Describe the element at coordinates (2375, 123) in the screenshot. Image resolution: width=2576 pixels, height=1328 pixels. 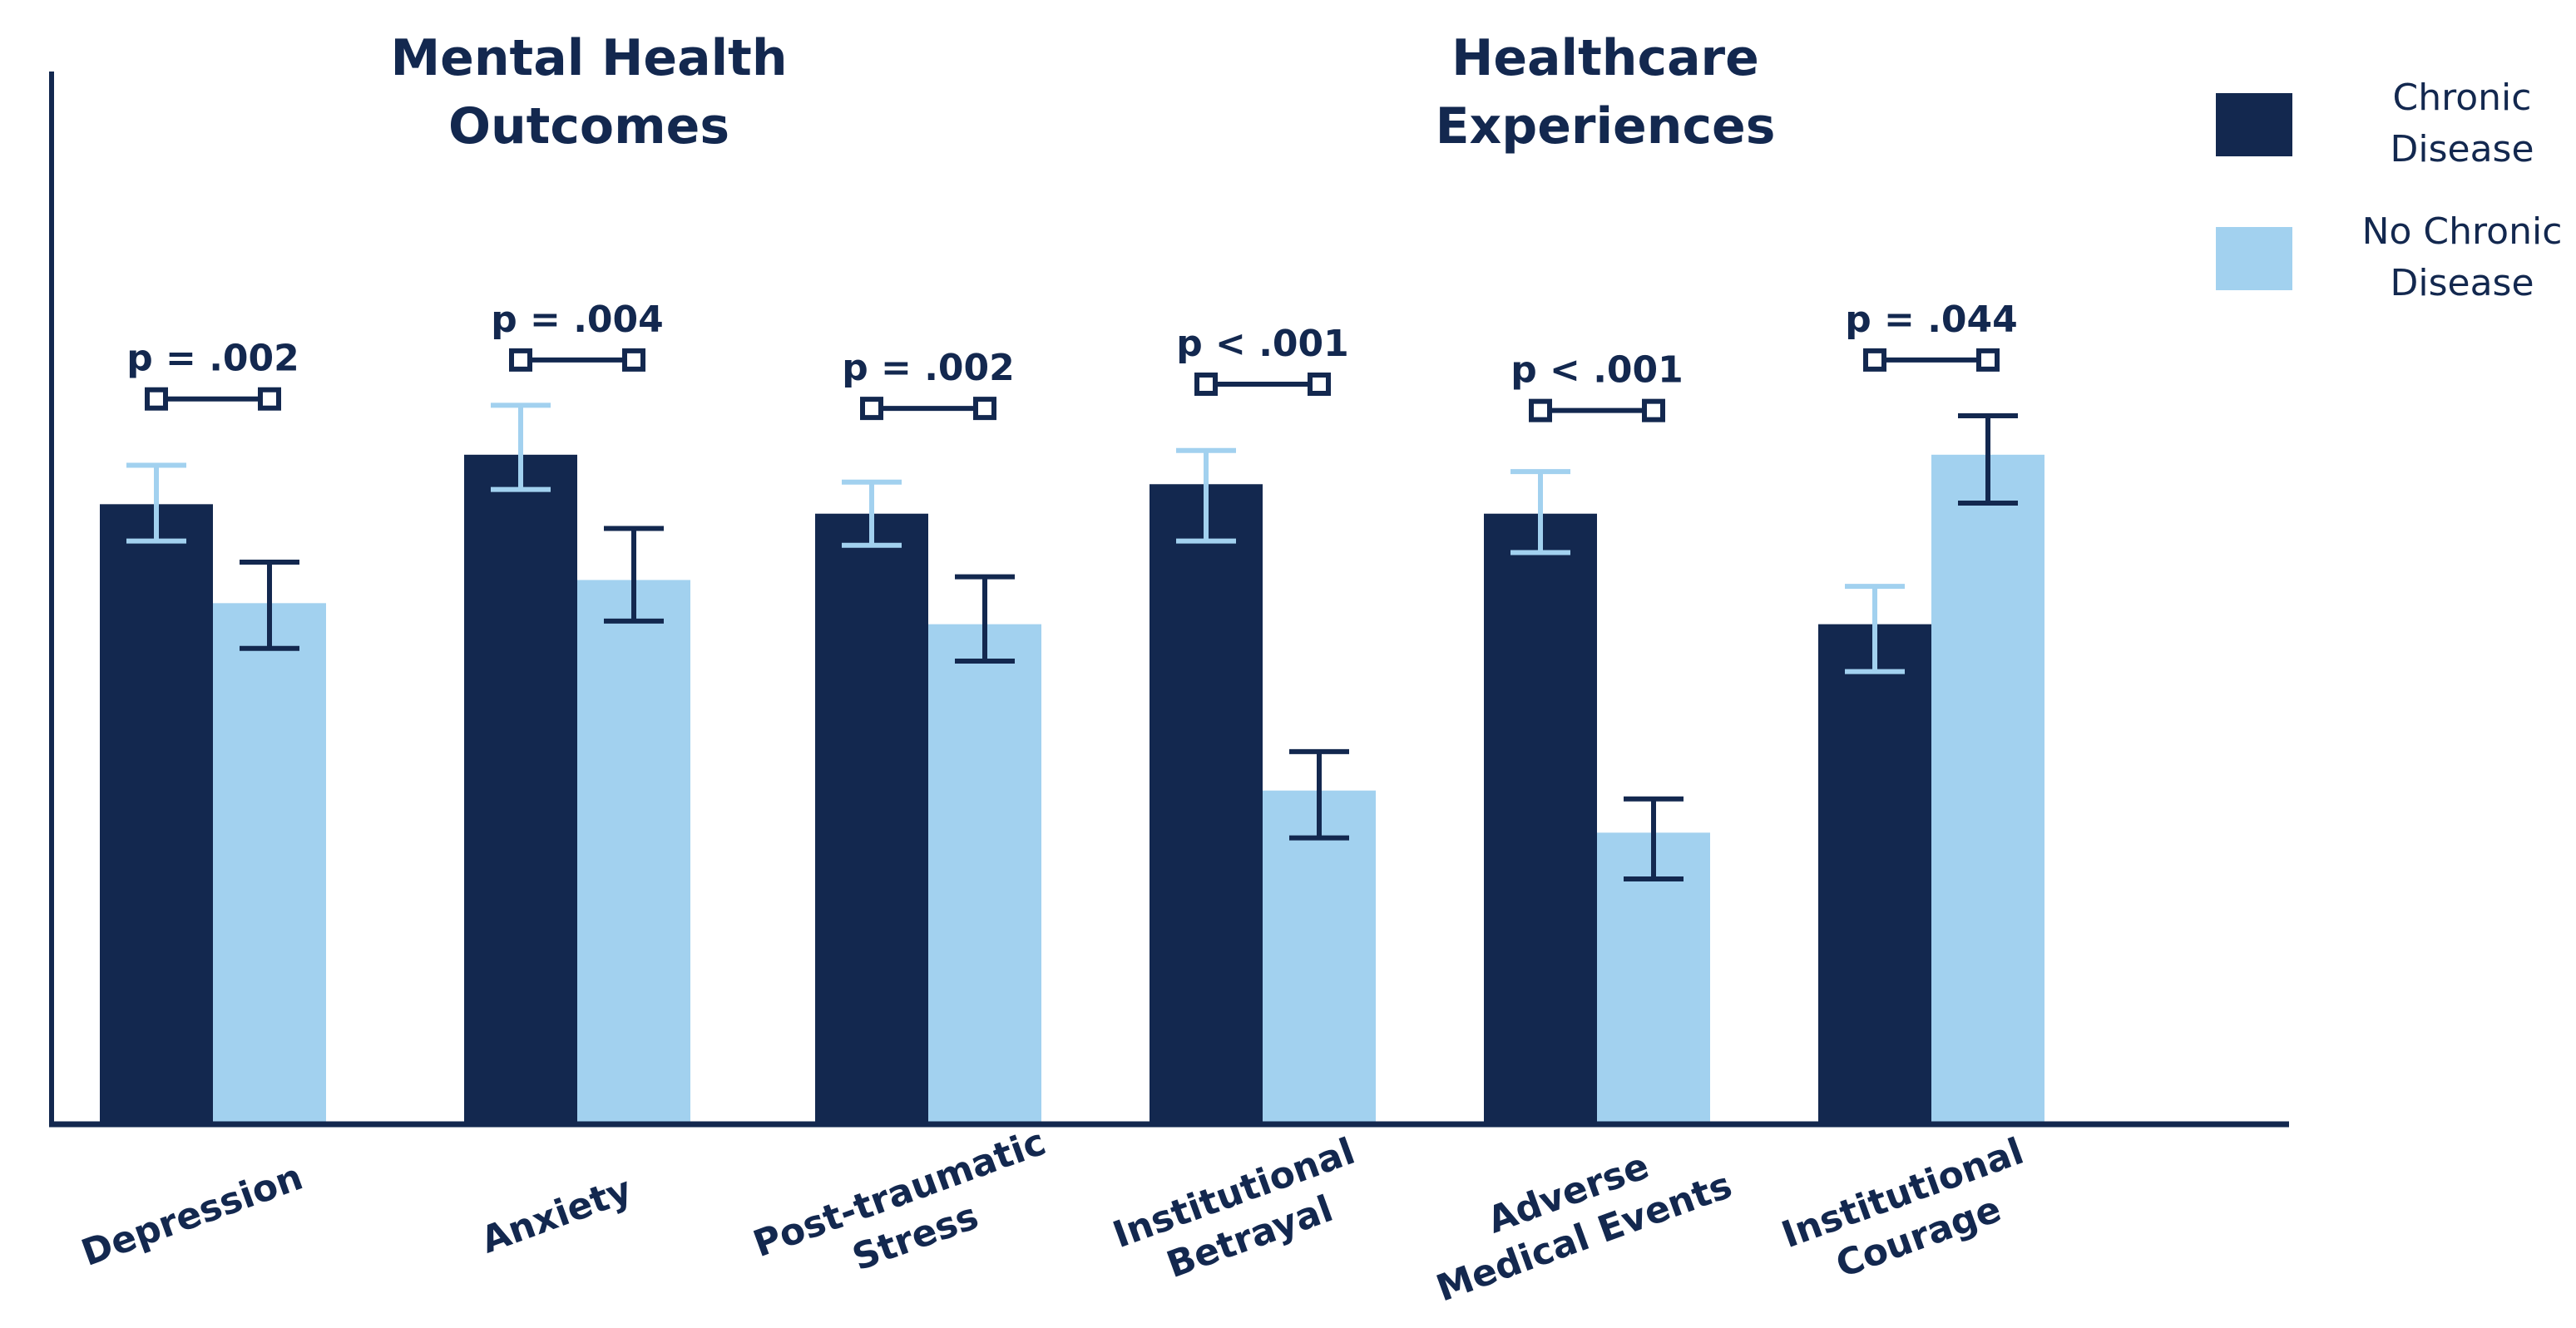
I see `legend-item: Chronic Disease` at that location.